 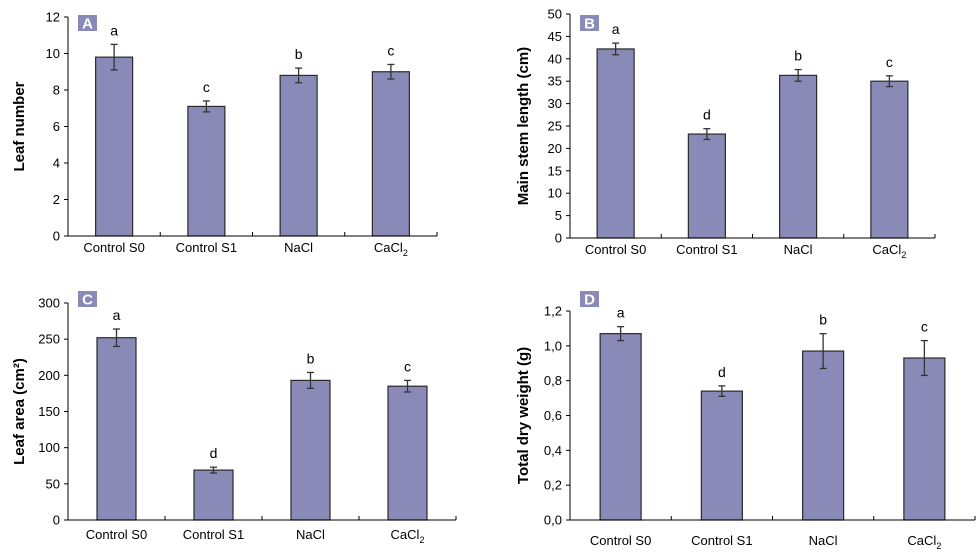 What do you see at coordinates (558, 215) in the screenshot?
I see `y-tick-label: 5` at bounding box center [558, 215].